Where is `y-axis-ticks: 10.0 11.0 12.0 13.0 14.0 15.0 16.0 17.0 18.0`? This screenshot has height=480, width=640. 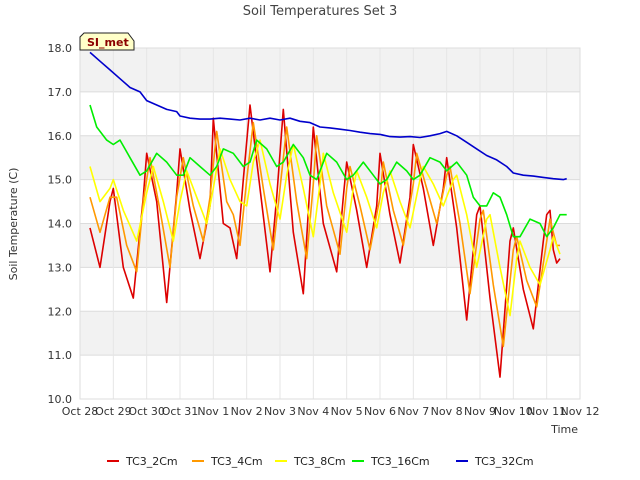
y-axis-ticks: 10.0 11.0 12.0 13.0 14.0 15.0 16.0 17.0 18.0 is located at coordinates (60, 224).